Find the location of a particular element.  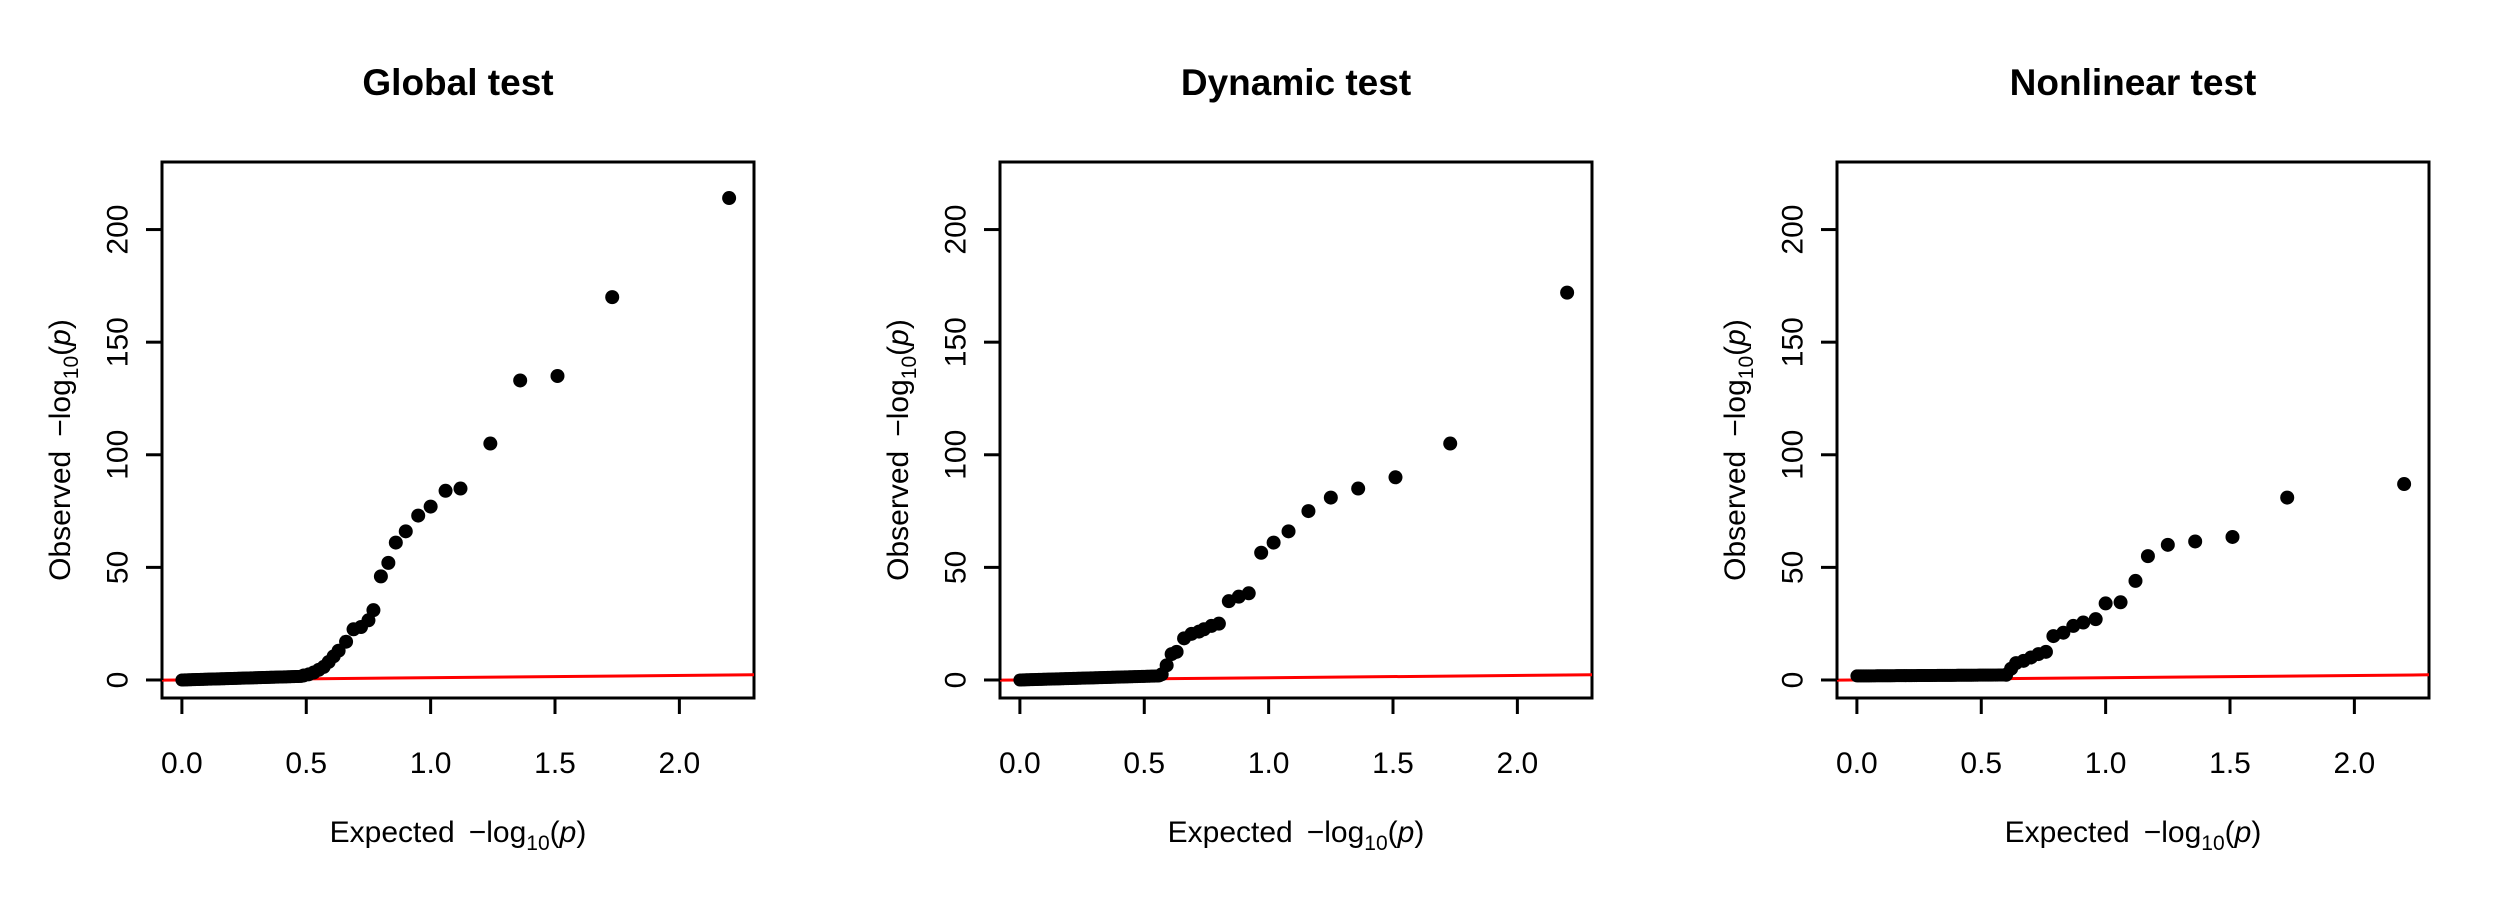

panel-title: Global test is located at coordinates (457, 82).